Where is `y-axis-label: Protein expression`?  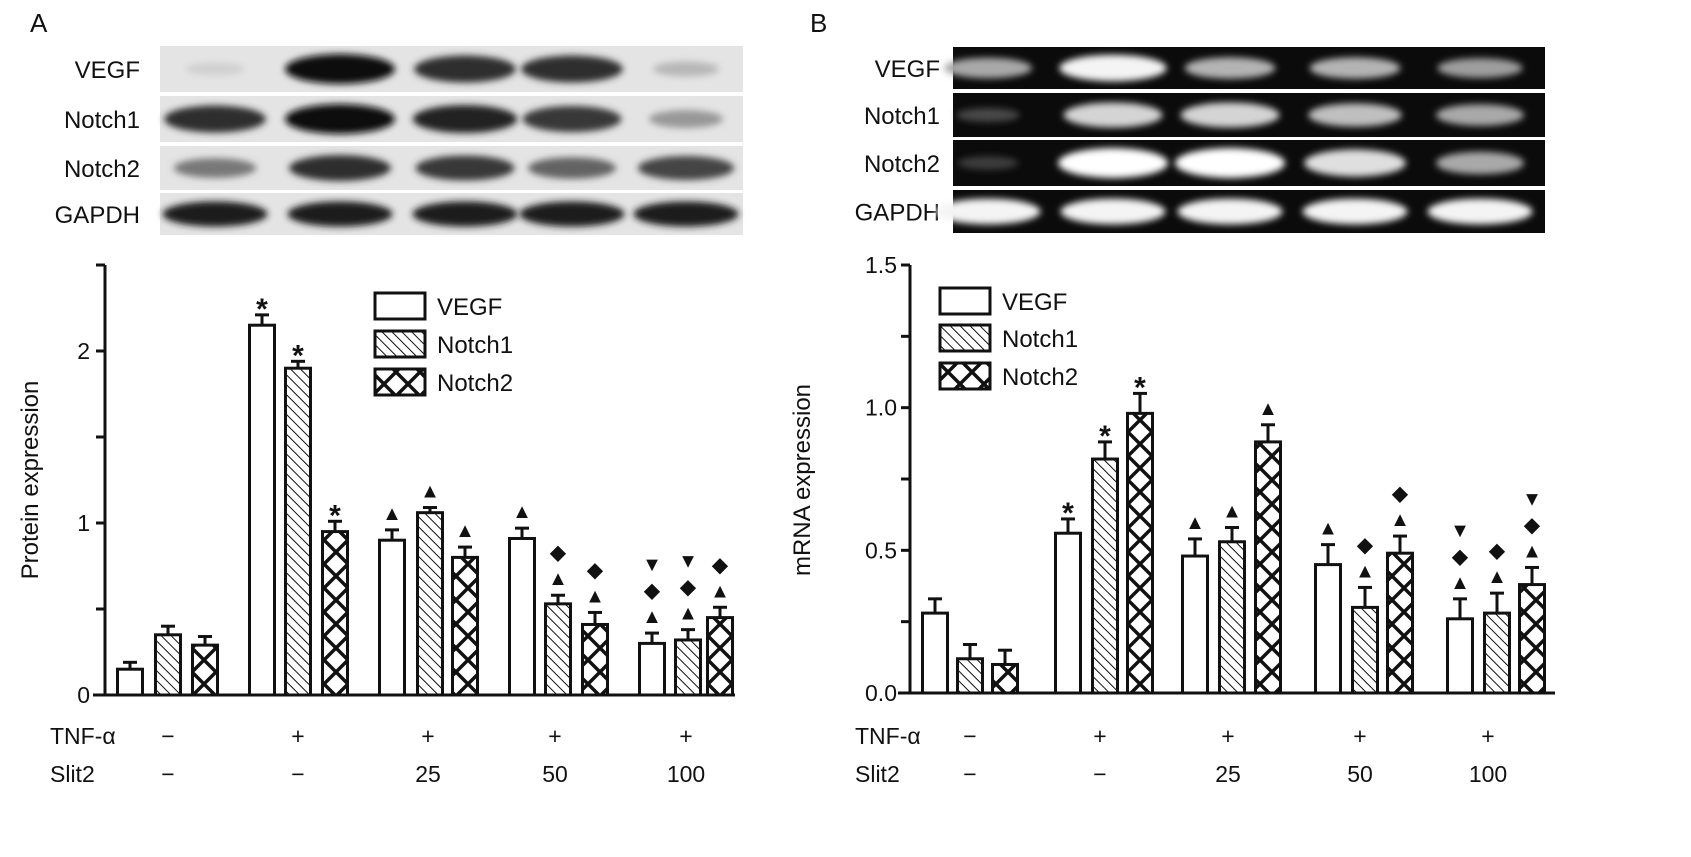
y-axis-label: Protein expression is located at coordinates (30, 480).